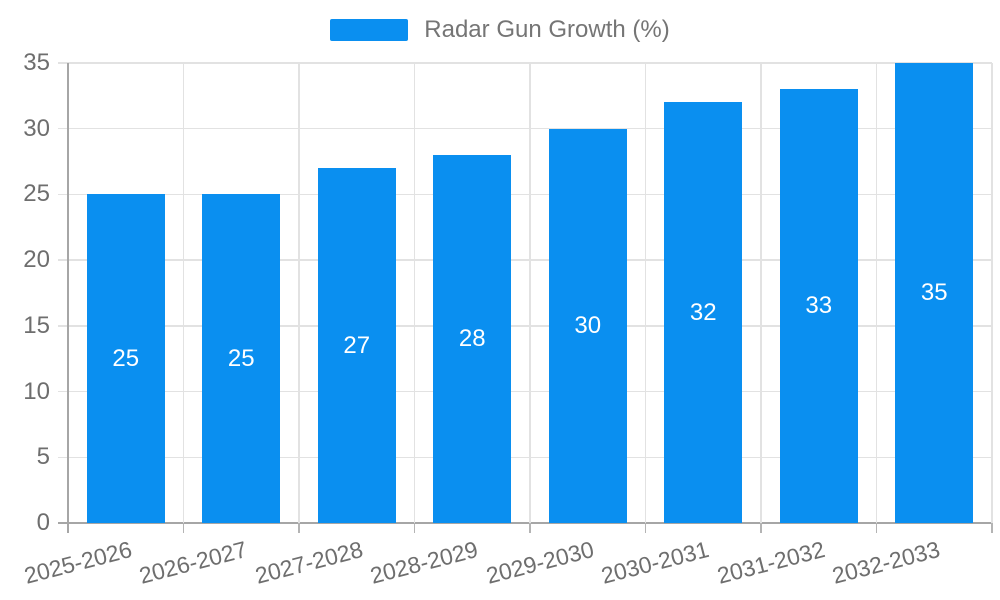  What do you see at coordinates (36, 194) in the screenshot?
I see `y-axis-tick-label: 25` at bounding box center [36, 194].